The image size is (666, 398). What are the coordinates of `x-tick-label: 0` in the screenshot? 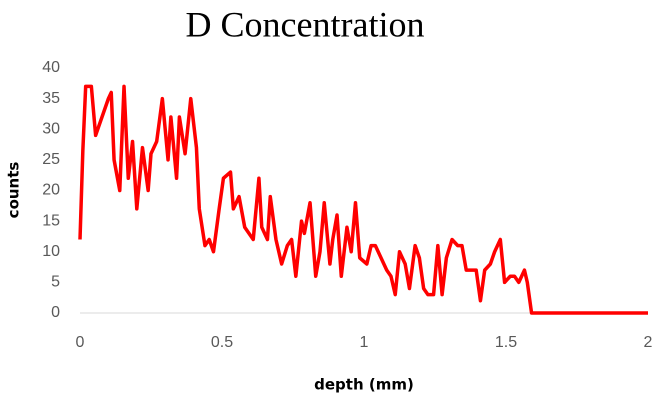 It's located at (80, 342).